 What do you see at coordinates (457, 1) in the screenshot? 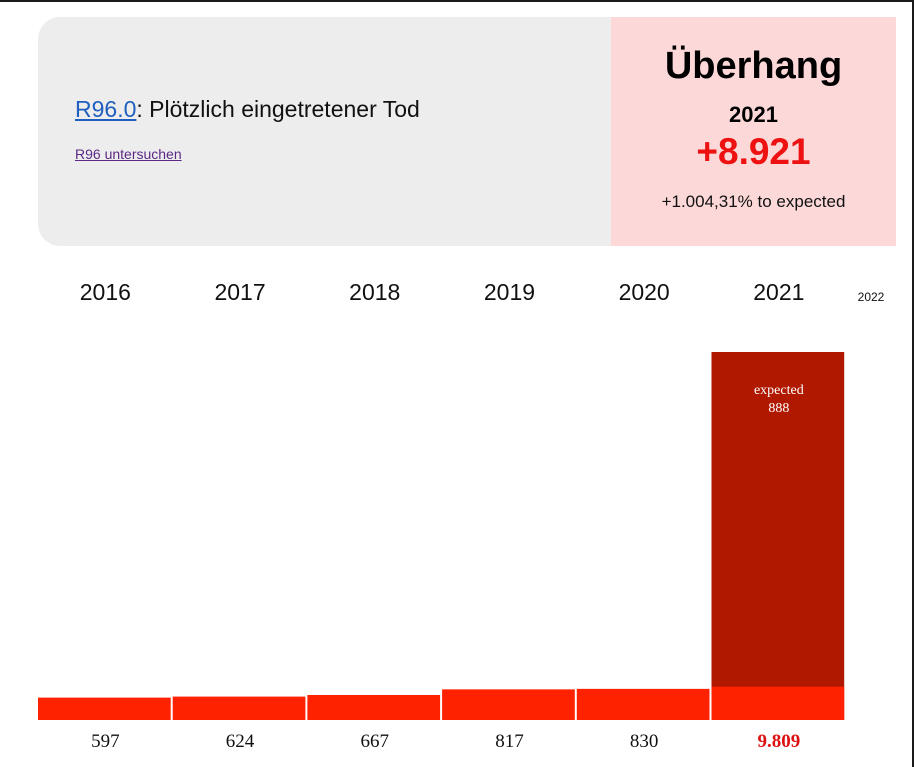
I see `window-top-border` at bounding box center [457, 1].